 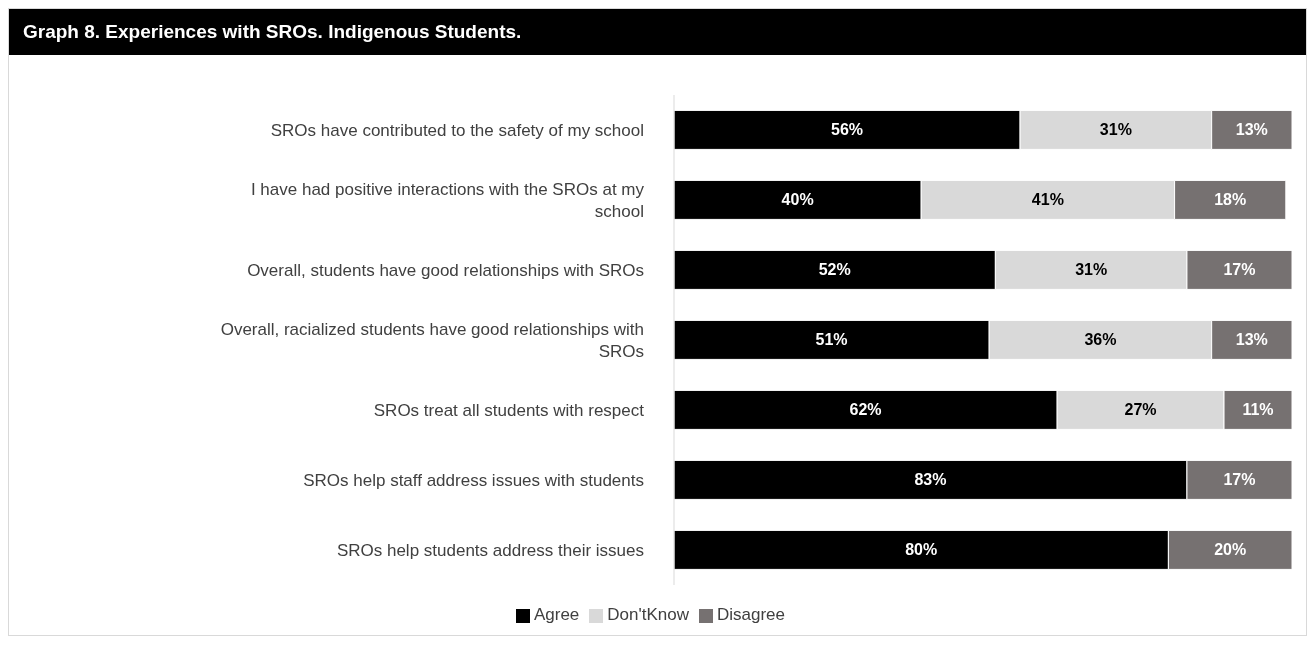 I want to click on data-label: 40%, so click(x=797, y=200).